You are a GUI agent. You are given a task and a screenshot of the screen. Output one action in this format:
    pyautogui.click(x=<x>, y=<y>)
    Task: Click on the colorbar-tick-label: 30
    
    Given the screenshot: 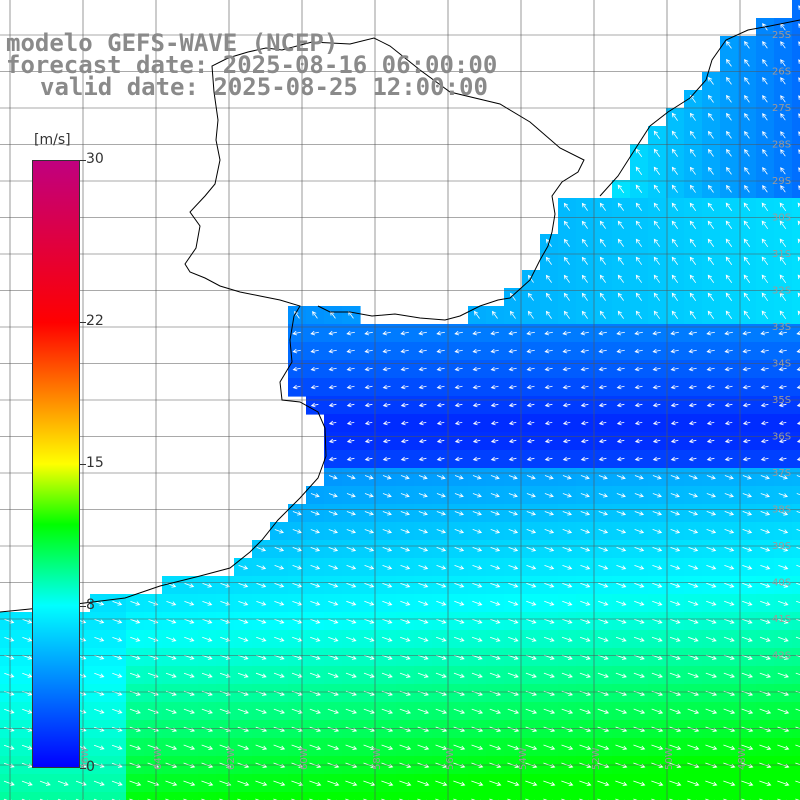 What is the action you would take?
    pyautogui.click(x=95, y=159)
    